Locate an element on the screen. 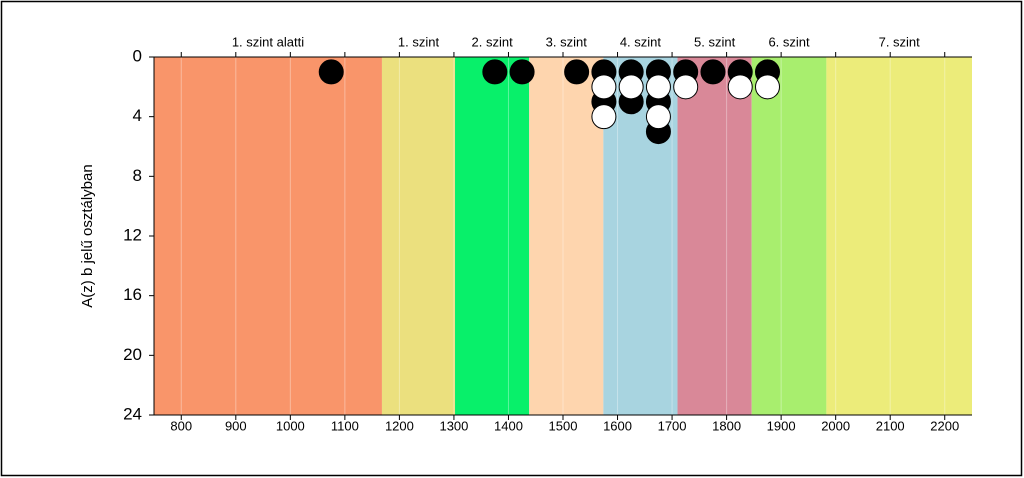 The width and height of the screenshot is (1024, 478). x-tick-label: 1500 is located at coordinates (563, 425).